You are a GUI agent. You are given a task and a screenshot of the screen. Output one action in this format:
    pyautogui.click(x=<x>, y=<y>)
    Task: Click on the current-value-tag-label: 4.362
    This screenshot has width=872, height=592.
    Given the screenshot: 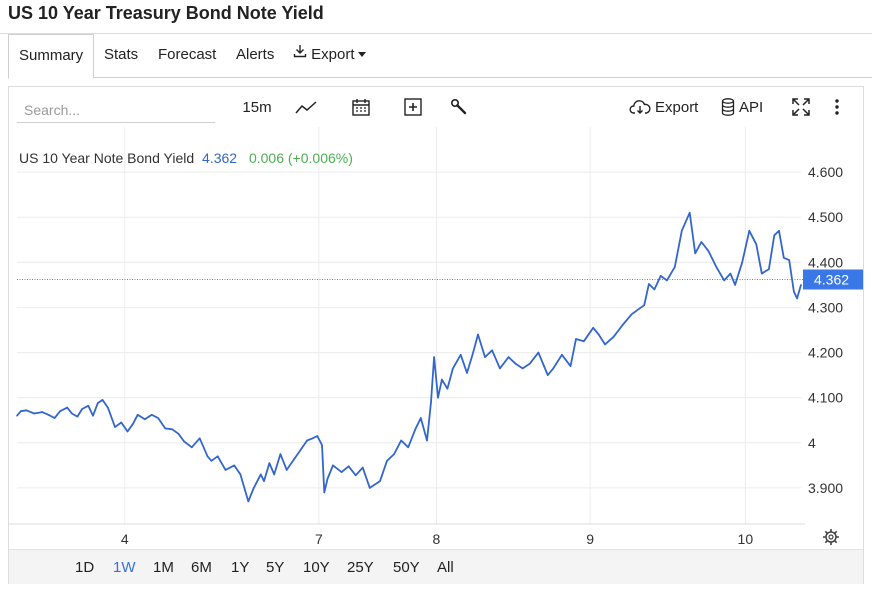 What is the action you would take?
    pyautogui.click(x=831, y=279)
    